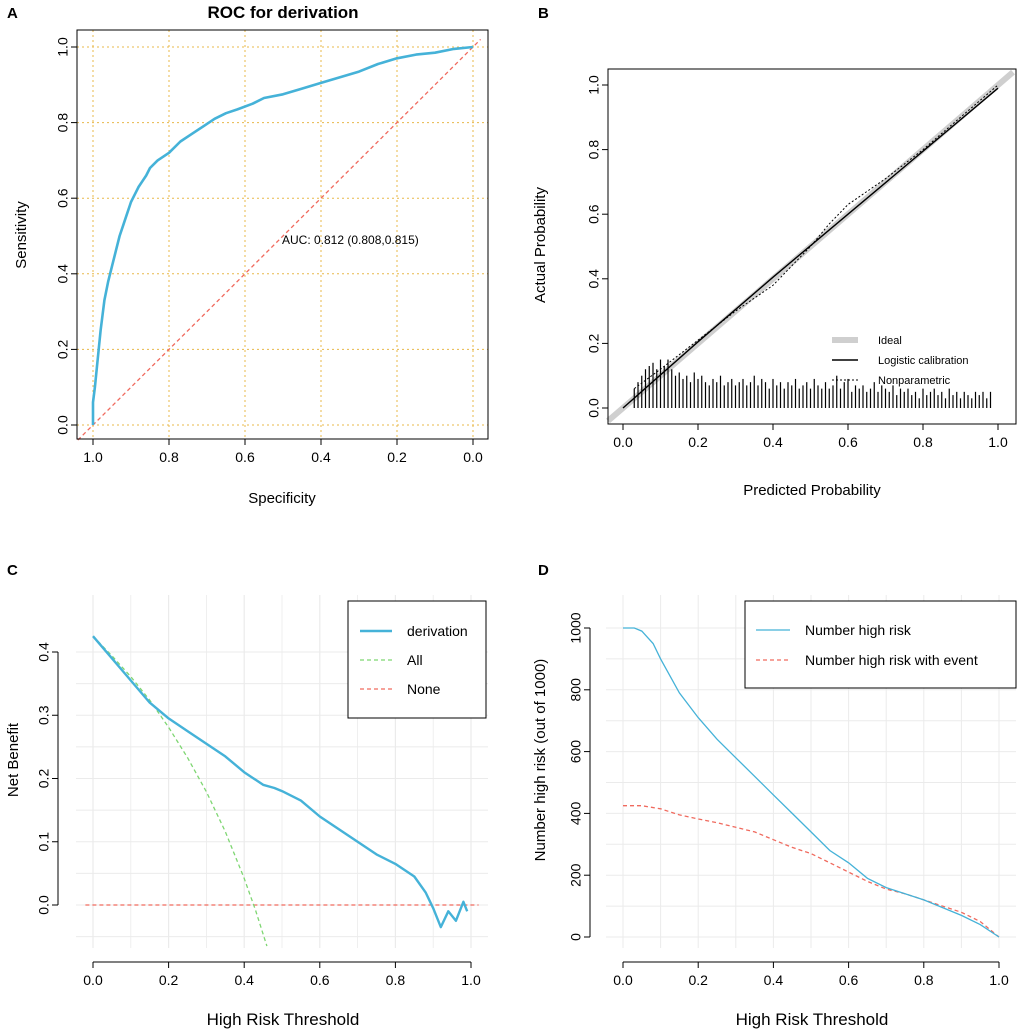  What do you see at coordinates (812, 490) in the screenshot?
I see `panel-b-xlabel: Predicted Probability` at bounding box center [812, 490].